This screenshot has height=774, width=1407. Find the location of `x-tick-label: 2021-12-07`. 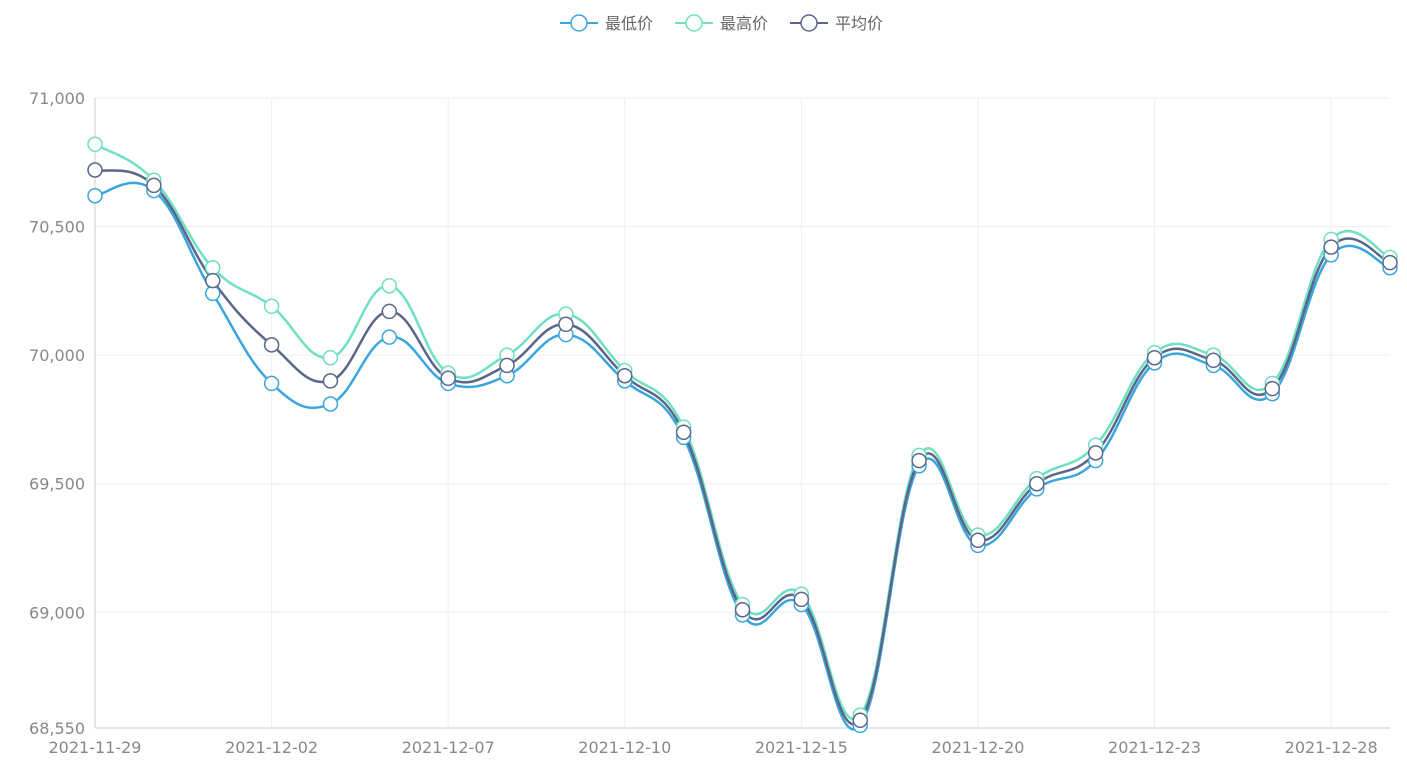

x-tick-label: 2021-12-07 is located at coordinates (448, 747).